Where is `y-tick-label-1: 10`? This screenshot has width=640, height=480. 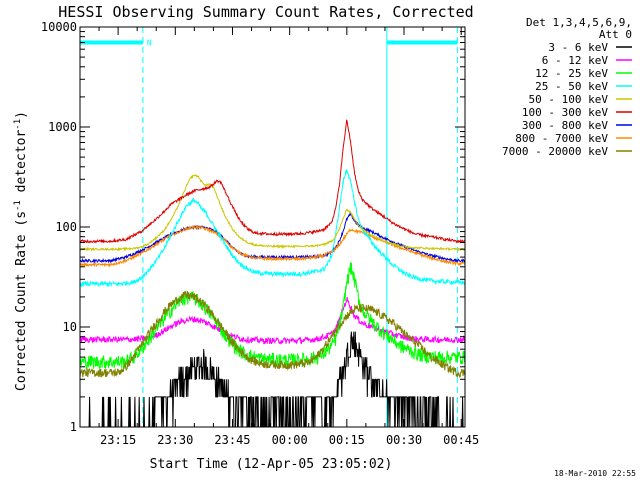
y-tick-label-1: 10 is located at coordinates (70, 327).